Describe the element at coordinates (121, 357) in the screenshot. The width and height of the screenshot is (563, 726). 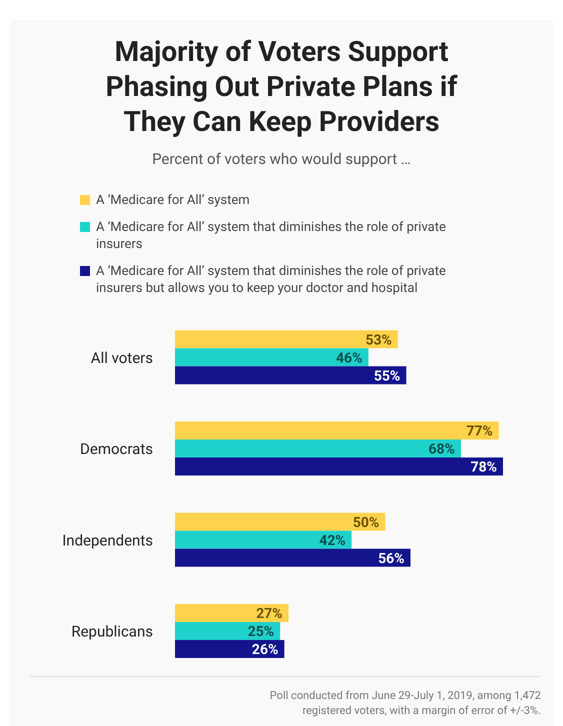
I see `y-tick-label: All voters` at that location.